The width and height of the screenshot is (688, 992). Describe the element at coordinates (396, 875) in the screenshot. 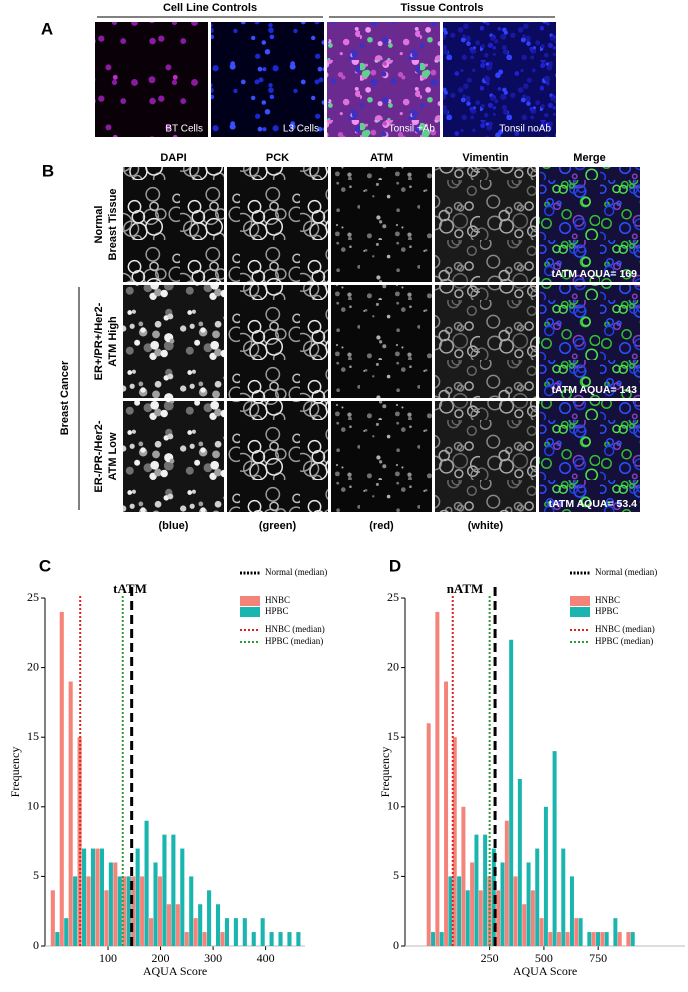

I see `y-tick-label: 5` at that location.